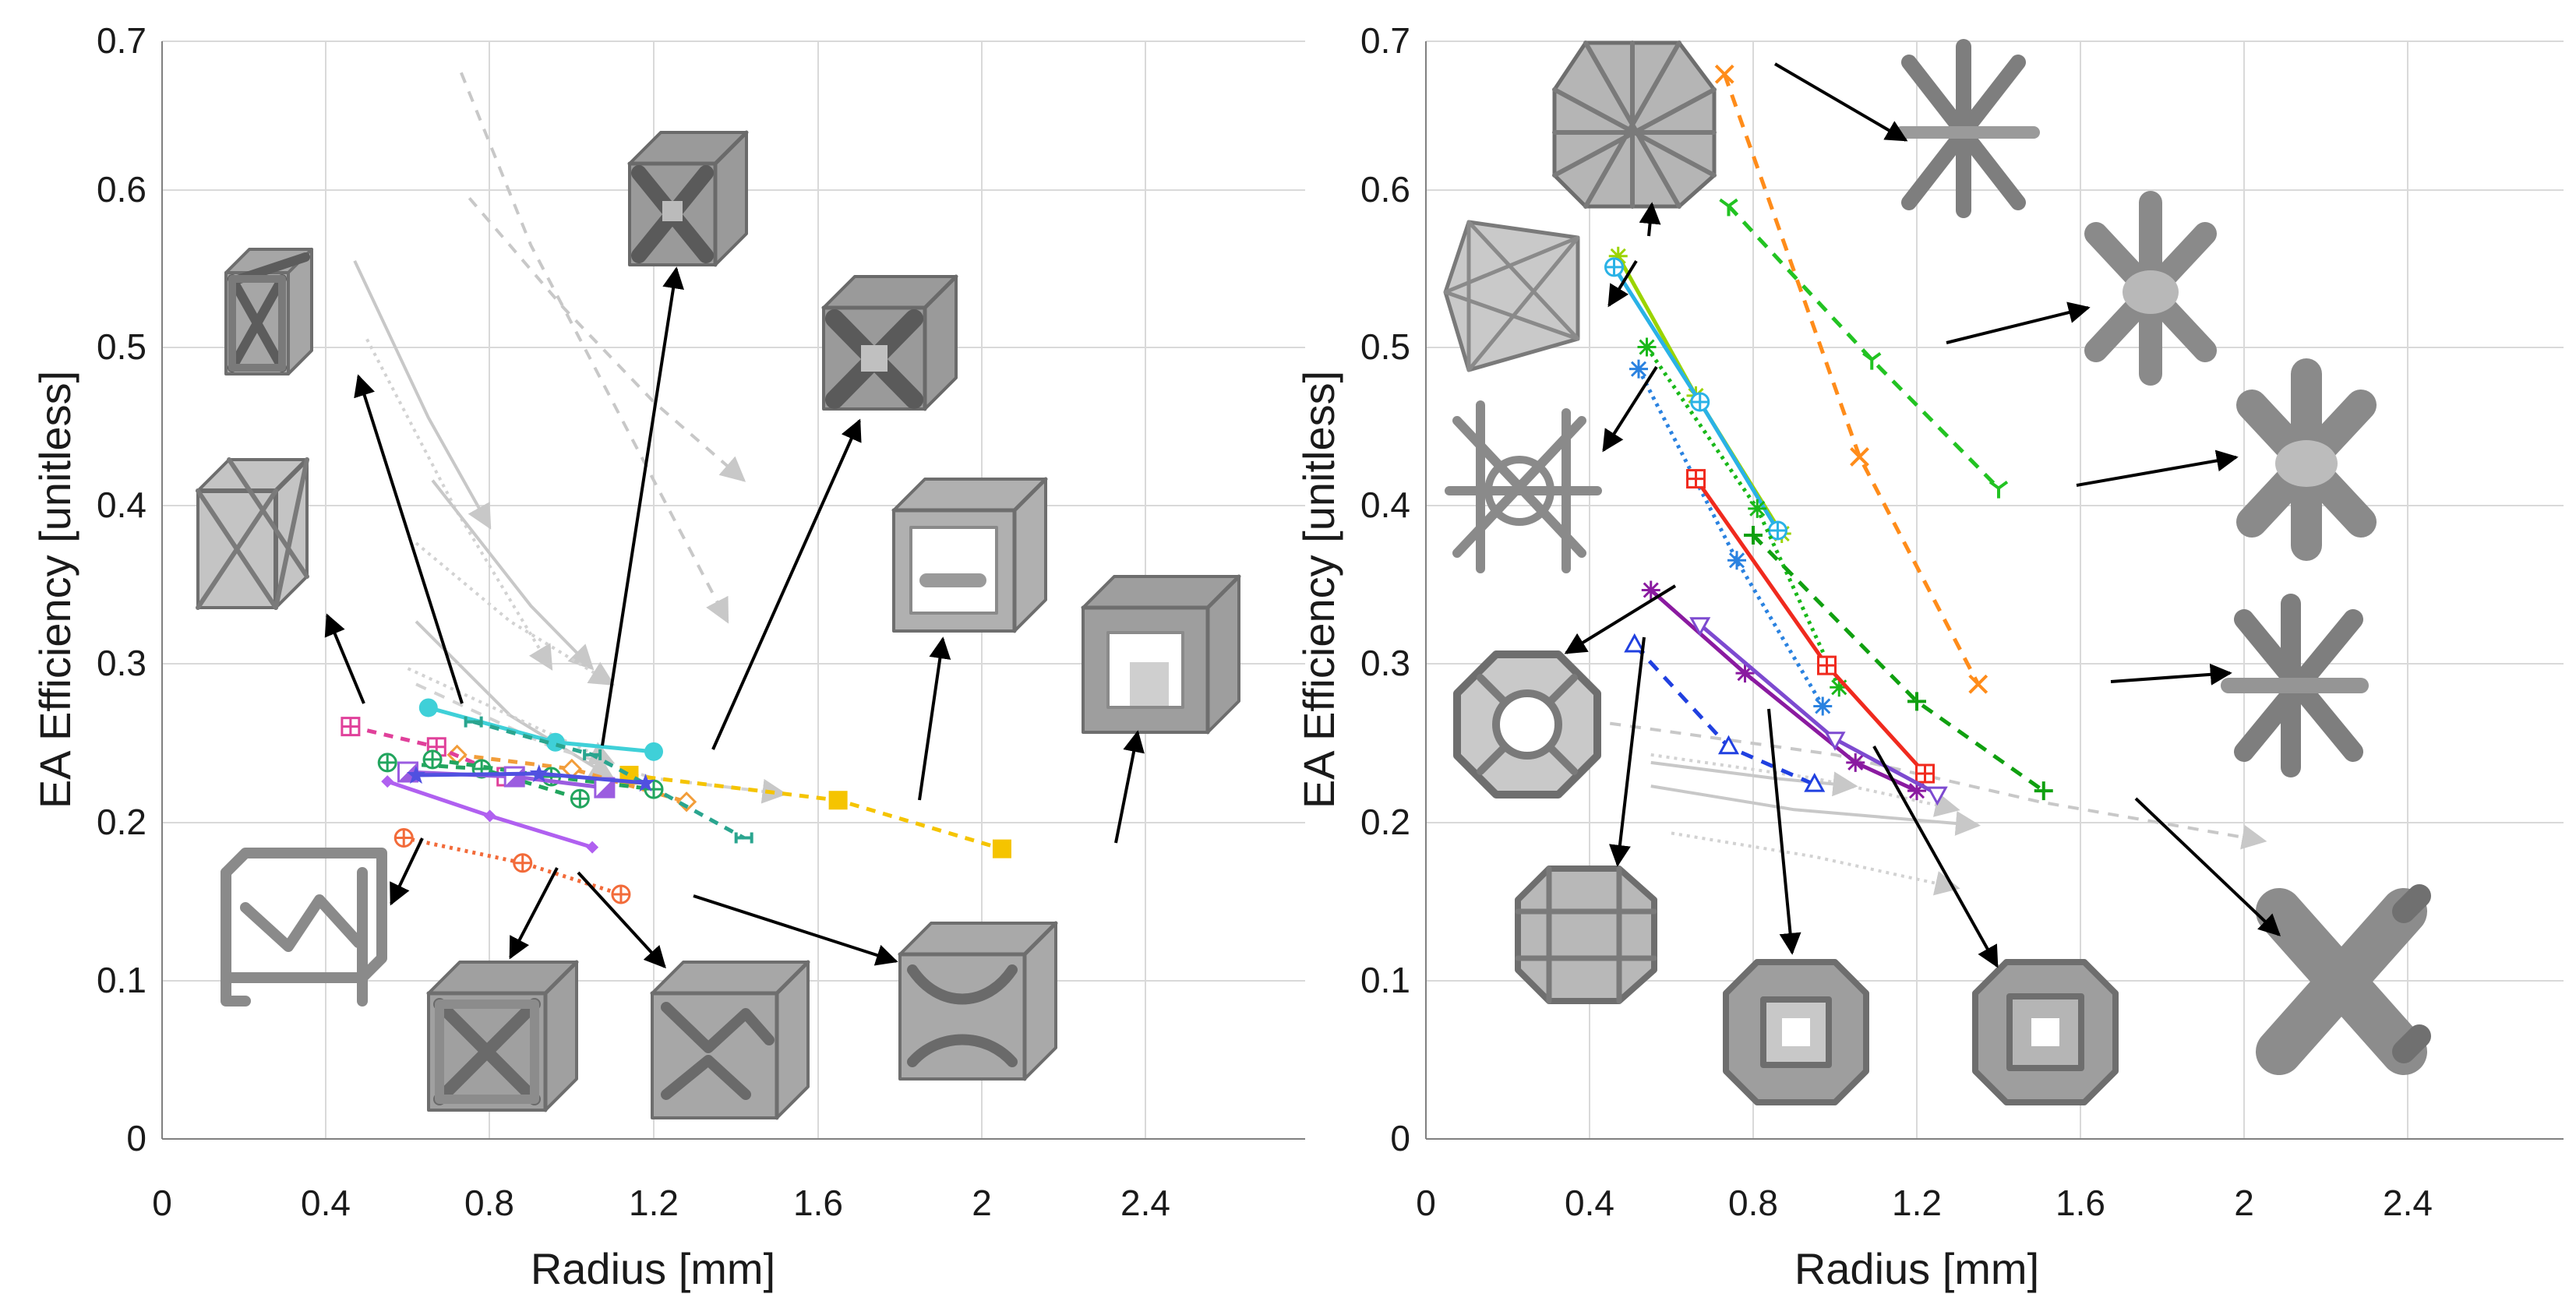  I want to click on lattice-cell-bulky-jack-icon, so click(2306, 459).